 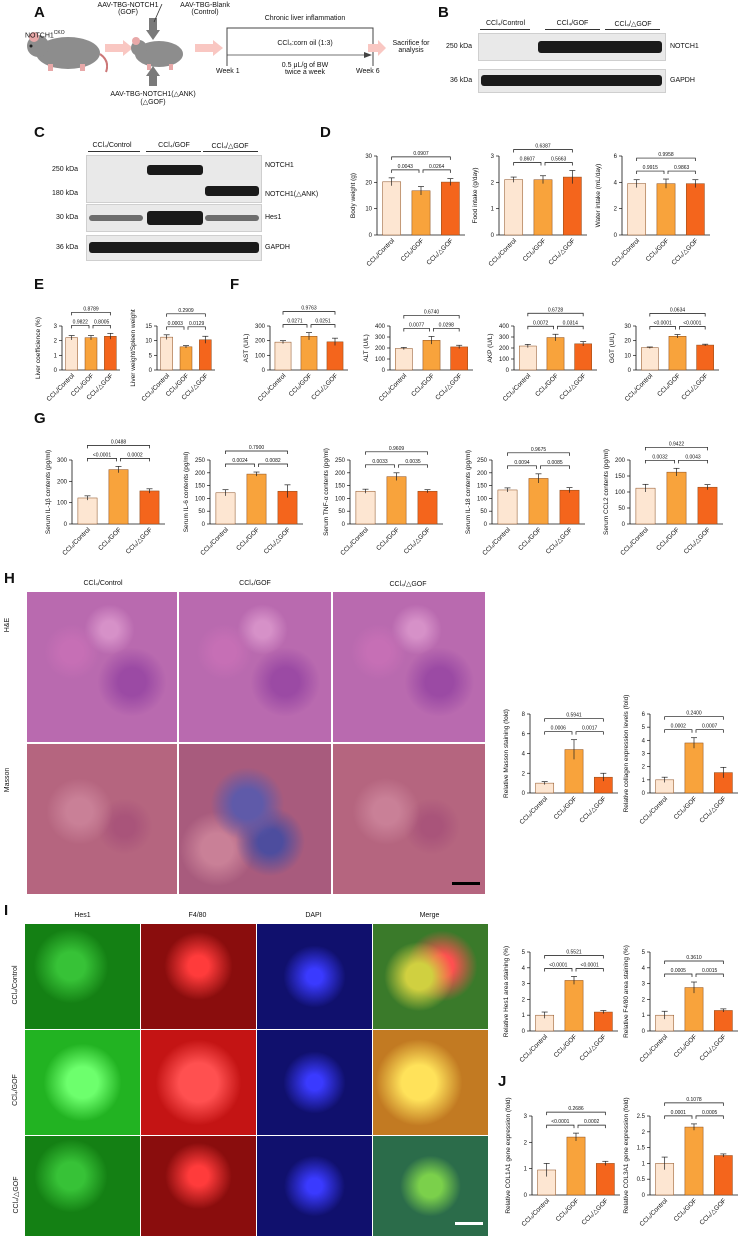 What do you see at coordinates (524, 715) in the screenshot?
I see `y-tick-label: 8` at bounding box center [524, 715].